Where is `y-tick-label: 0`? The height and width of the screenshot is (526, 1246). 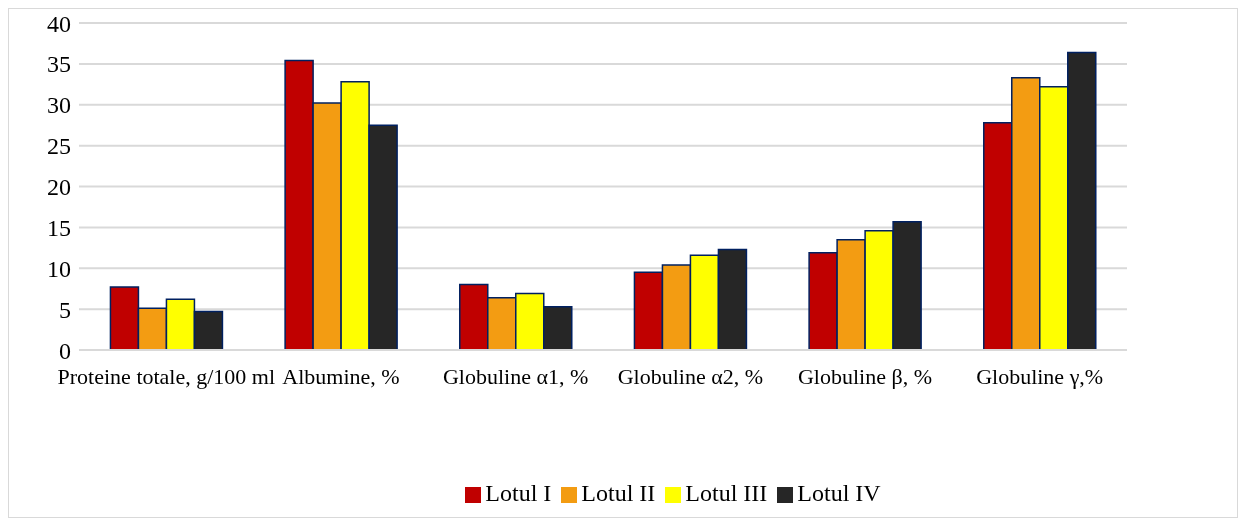
y-tick-label: 0 is located at coordinates (65, 350).